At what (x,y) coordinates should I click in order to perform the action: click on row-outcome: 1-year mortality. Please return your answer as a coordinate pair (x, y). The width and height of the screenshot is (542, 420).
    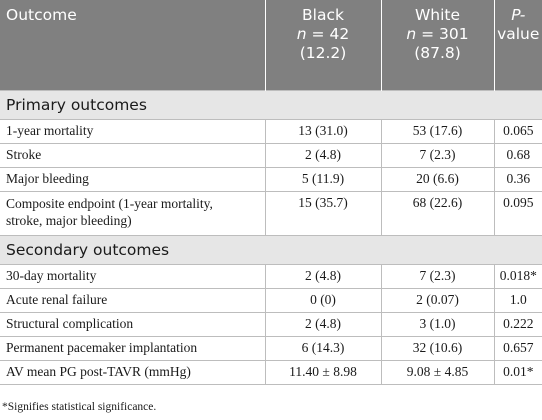
    Looking at the image, I should click on (133, 131).